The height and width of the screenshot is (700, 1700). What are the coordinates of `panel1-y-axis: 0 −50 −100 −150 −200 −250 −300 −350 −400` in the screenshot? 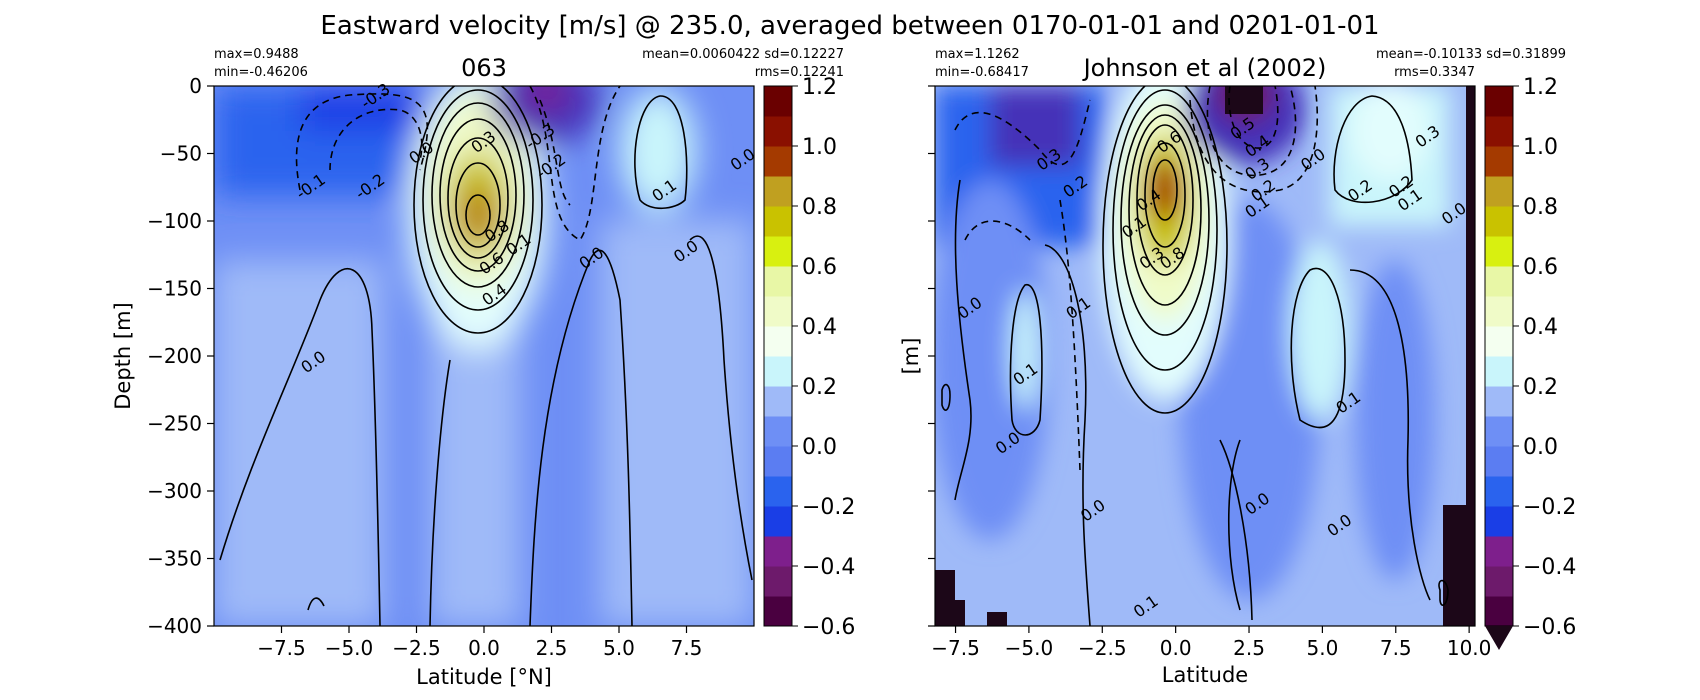 It's located at (180, 356).